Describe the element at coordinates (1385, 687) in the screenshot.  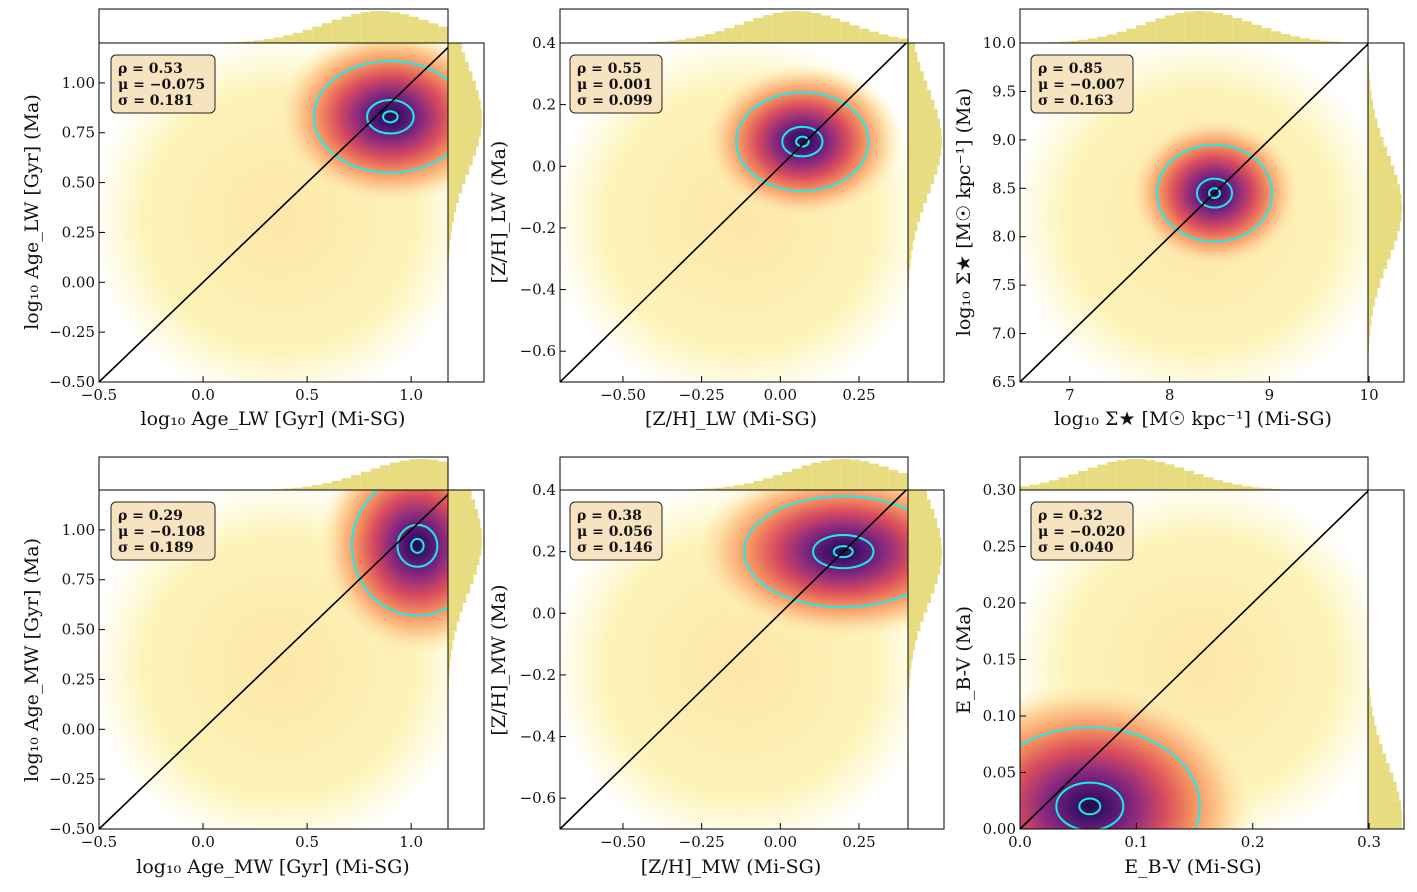
I see `panel-ebv-hist-right` at that location.